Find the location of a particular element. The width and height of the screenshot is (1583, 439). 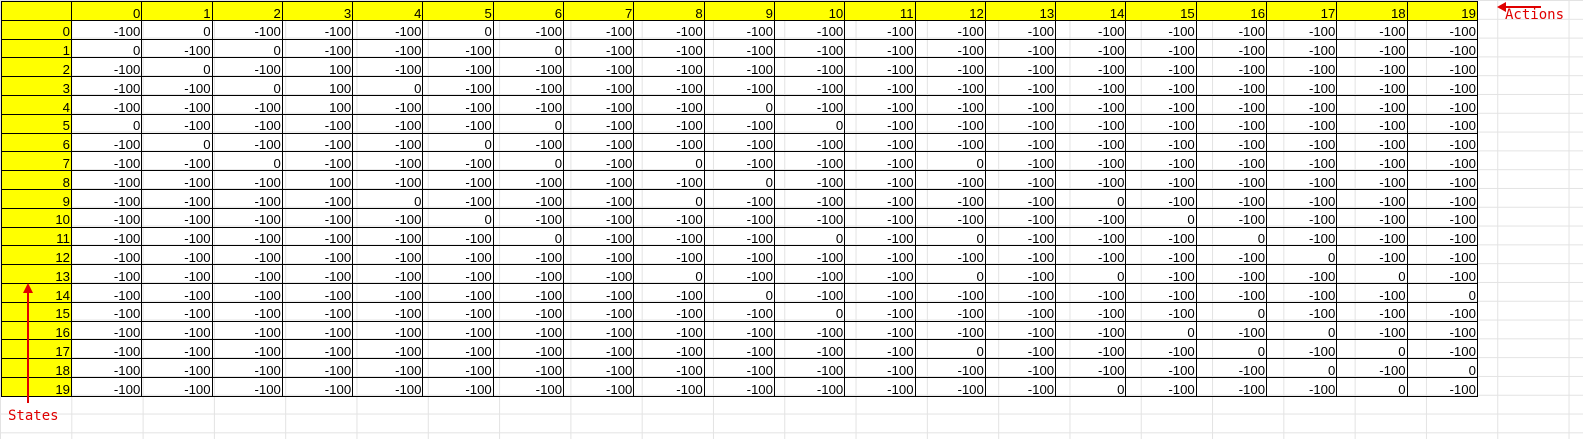

row-header-state-14: 14 is located at coordinates (36, 292).